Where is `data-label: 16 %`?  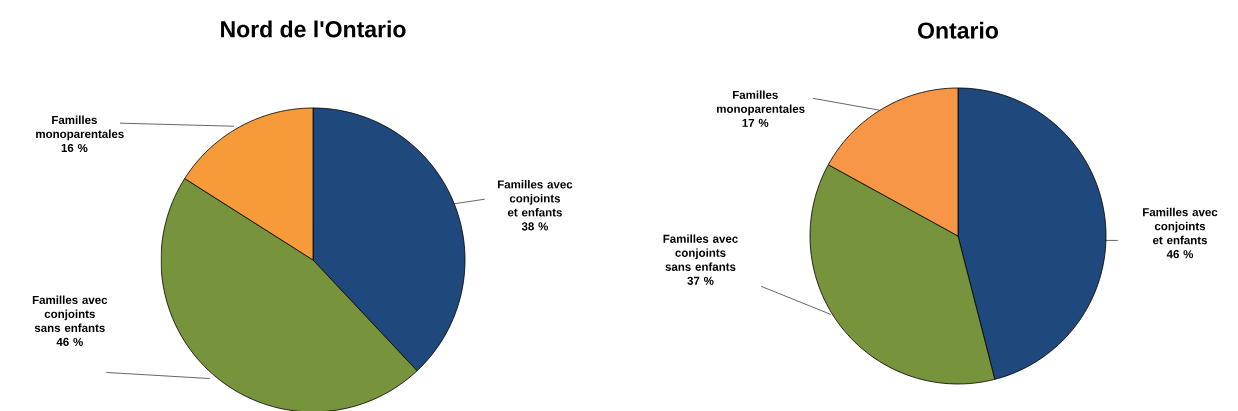 data-label: 16 % is located at coordinates (74, 148).